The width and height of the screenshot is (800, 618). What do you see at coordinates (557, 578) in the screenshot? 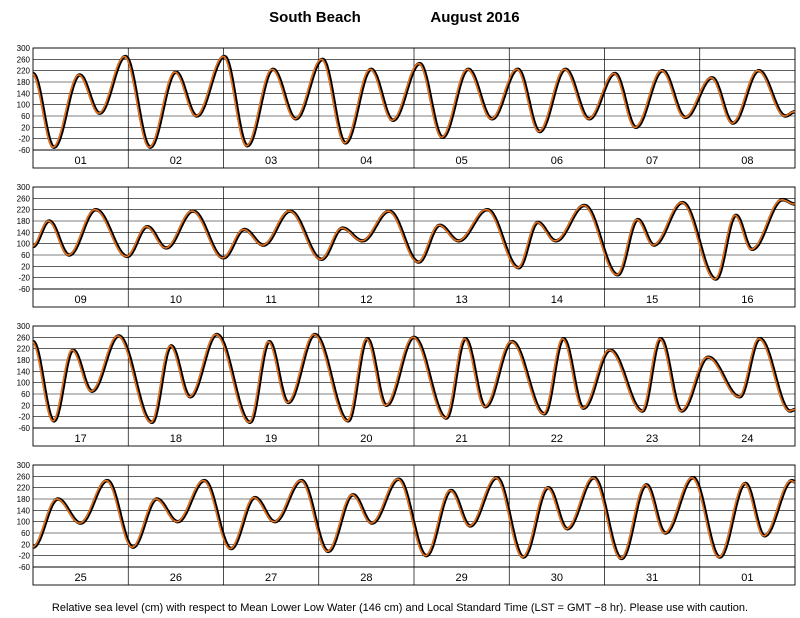
I see `day-label: 30` at bounding box center [557, 578].